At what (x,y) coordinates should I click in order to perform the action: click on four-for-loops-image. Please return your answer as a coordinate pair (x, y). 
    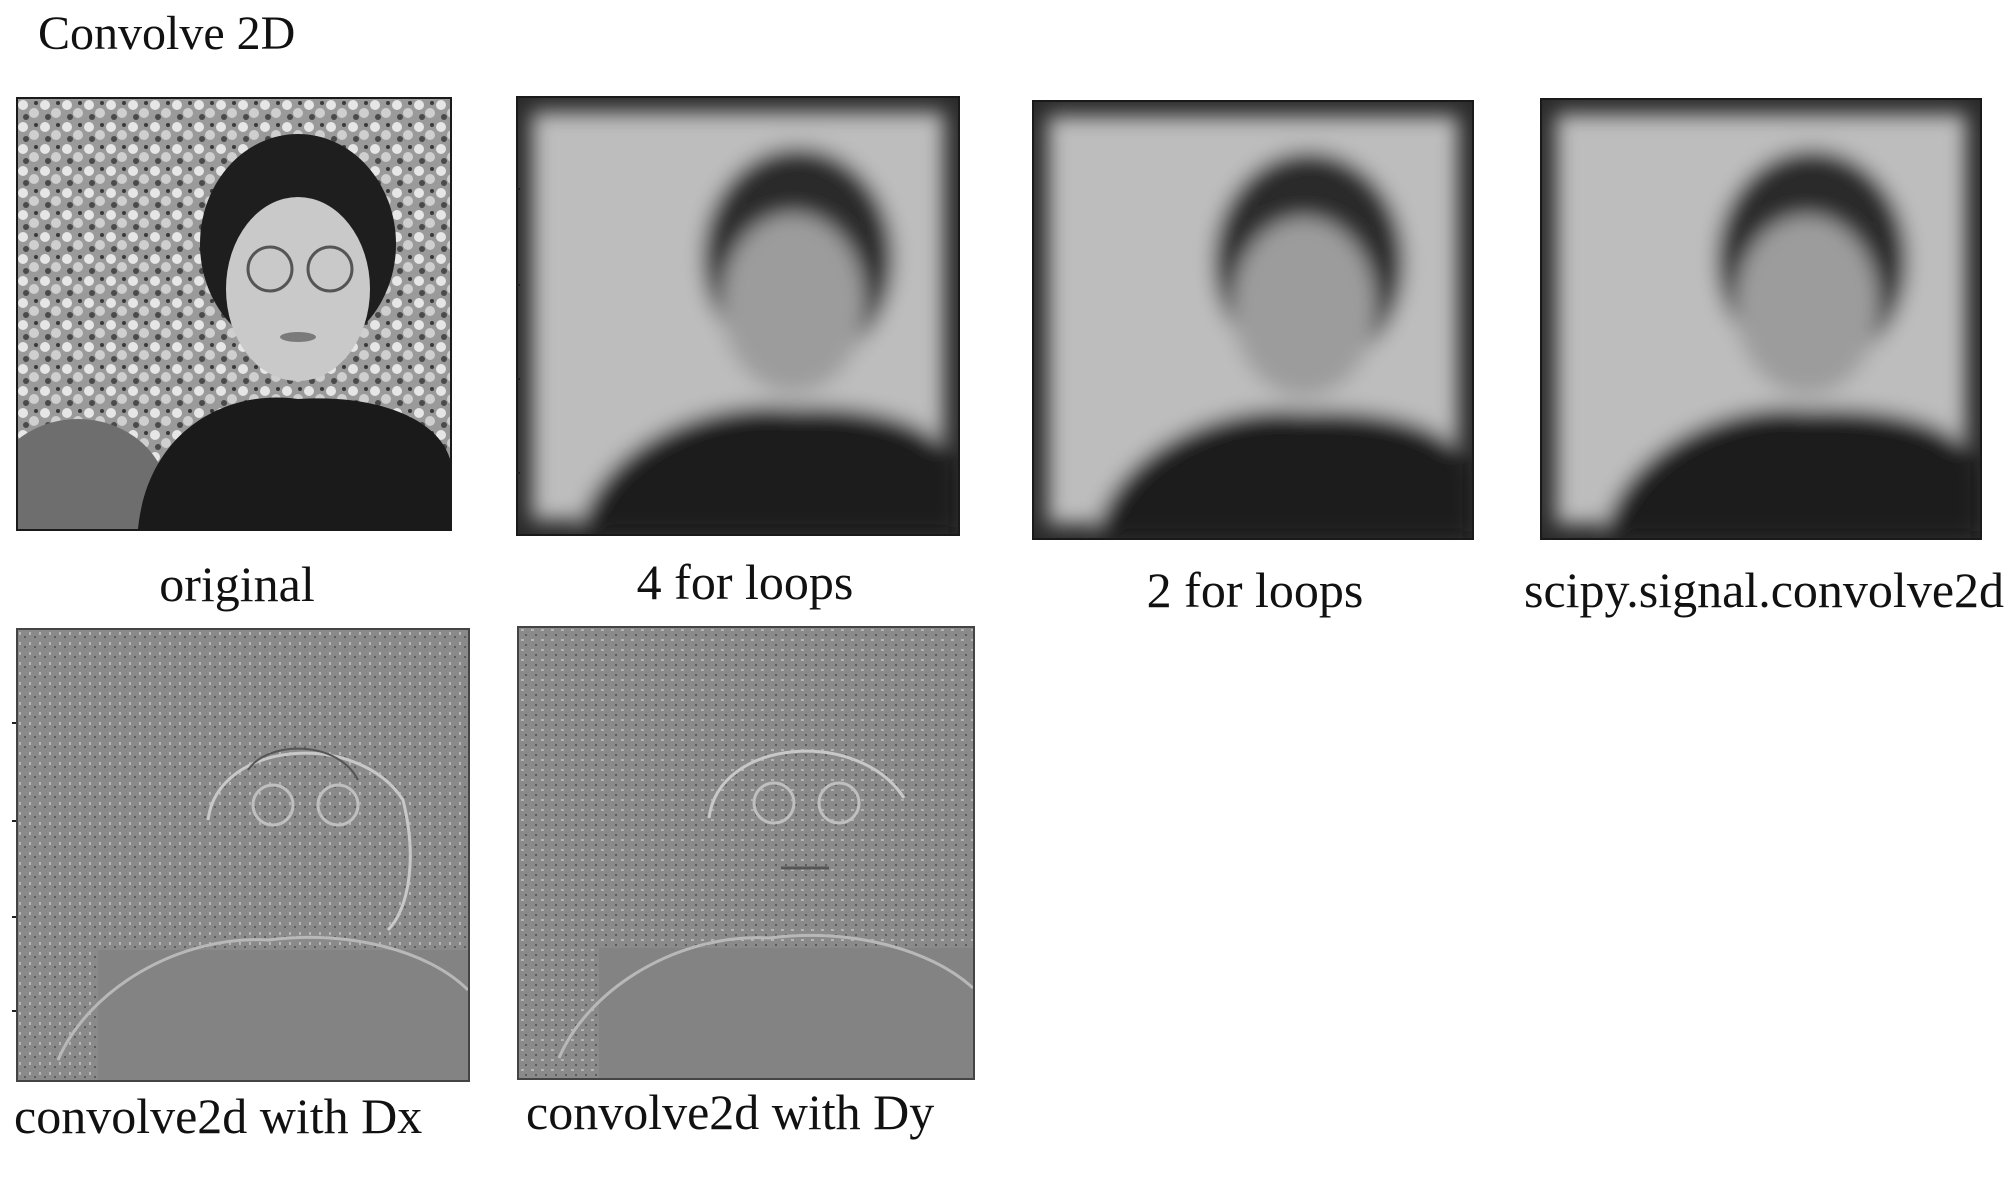
    Looking at the image, I should click on (738, 316).